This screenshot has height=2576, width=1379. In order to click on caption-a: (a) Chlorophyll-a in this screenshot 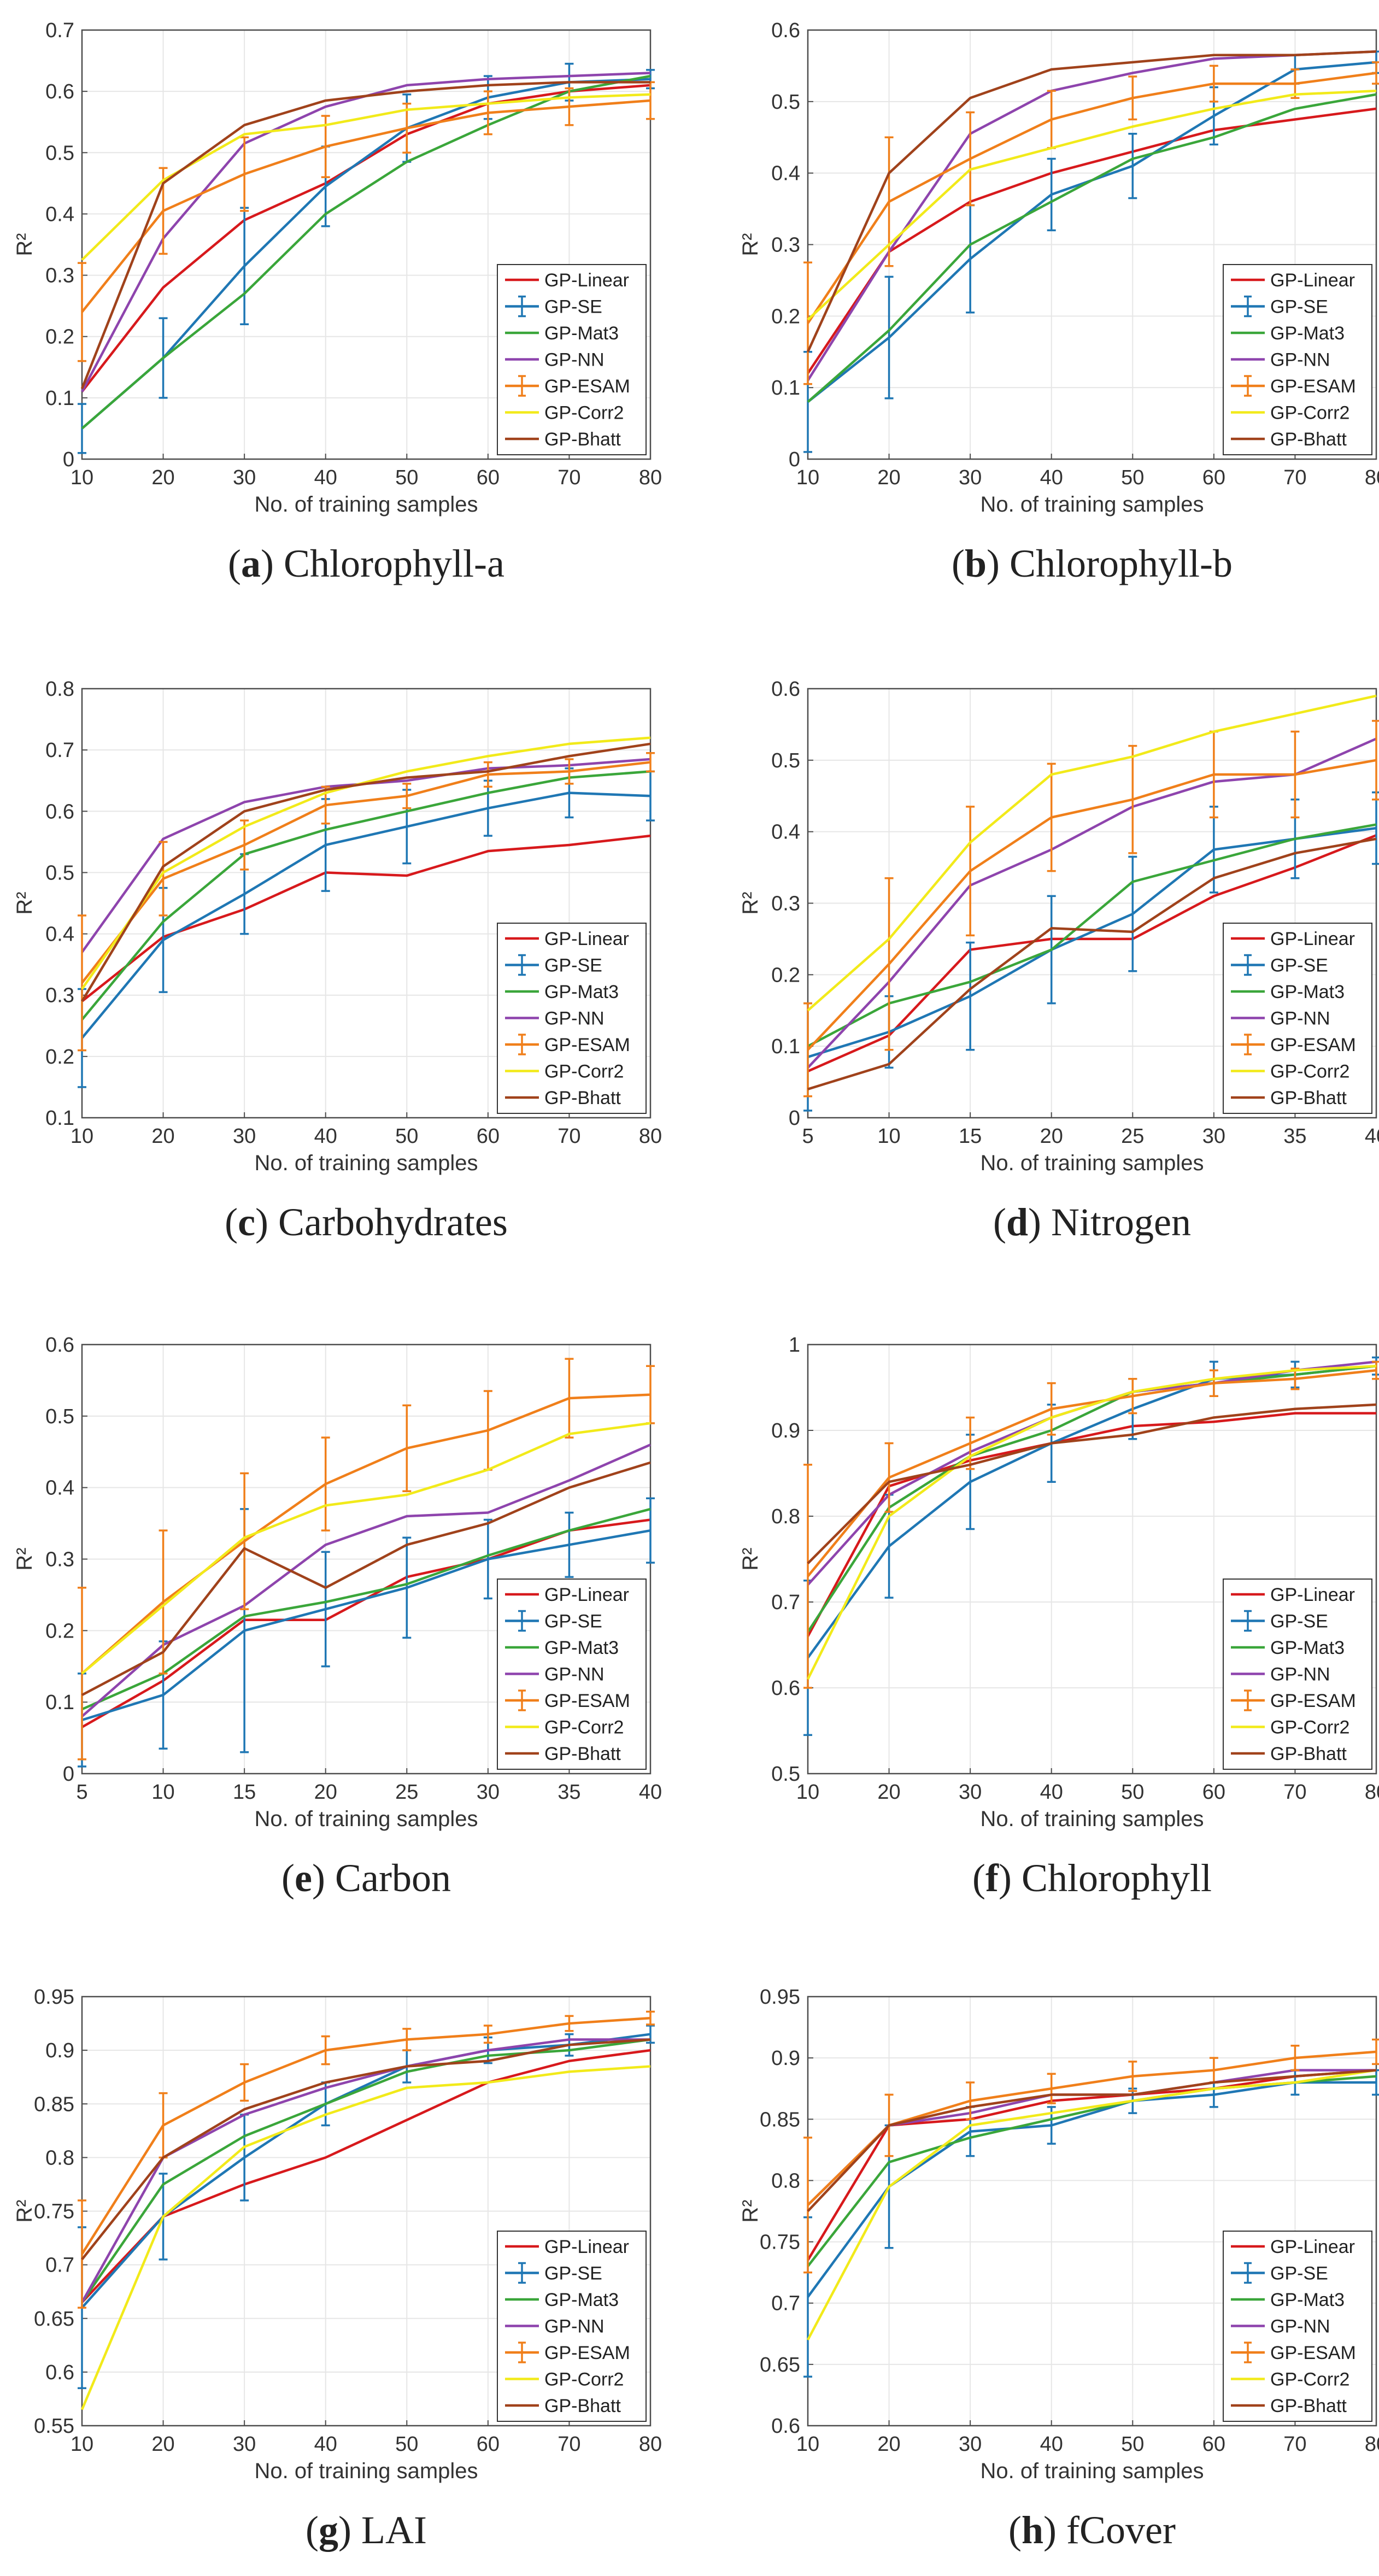, I will do `click(366, 563)`.